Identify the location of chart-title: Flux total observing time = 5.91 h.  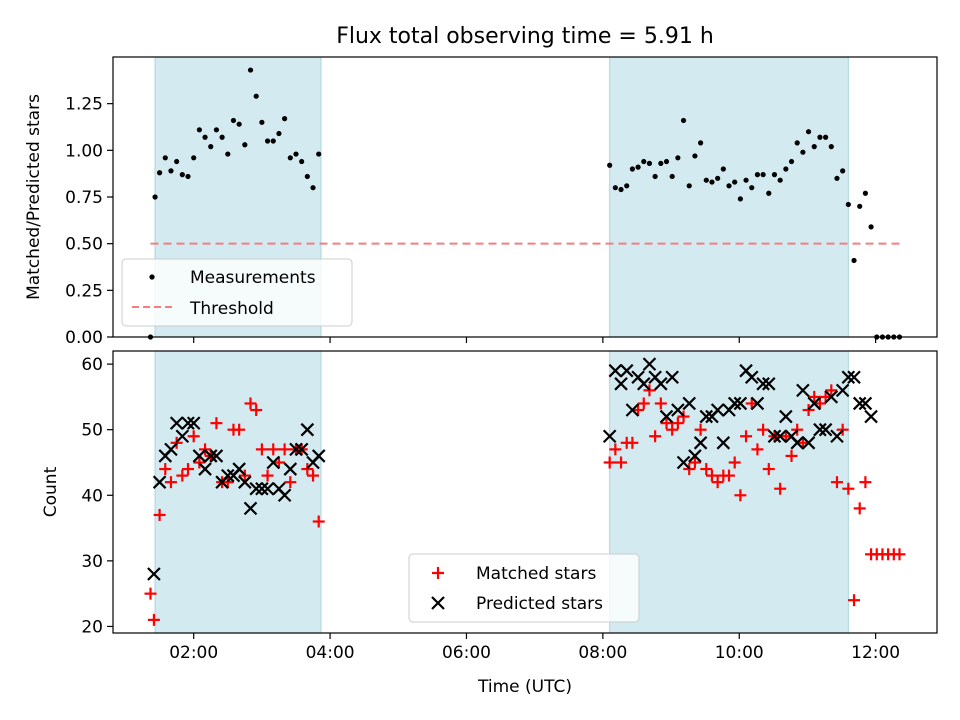
(525, 36).